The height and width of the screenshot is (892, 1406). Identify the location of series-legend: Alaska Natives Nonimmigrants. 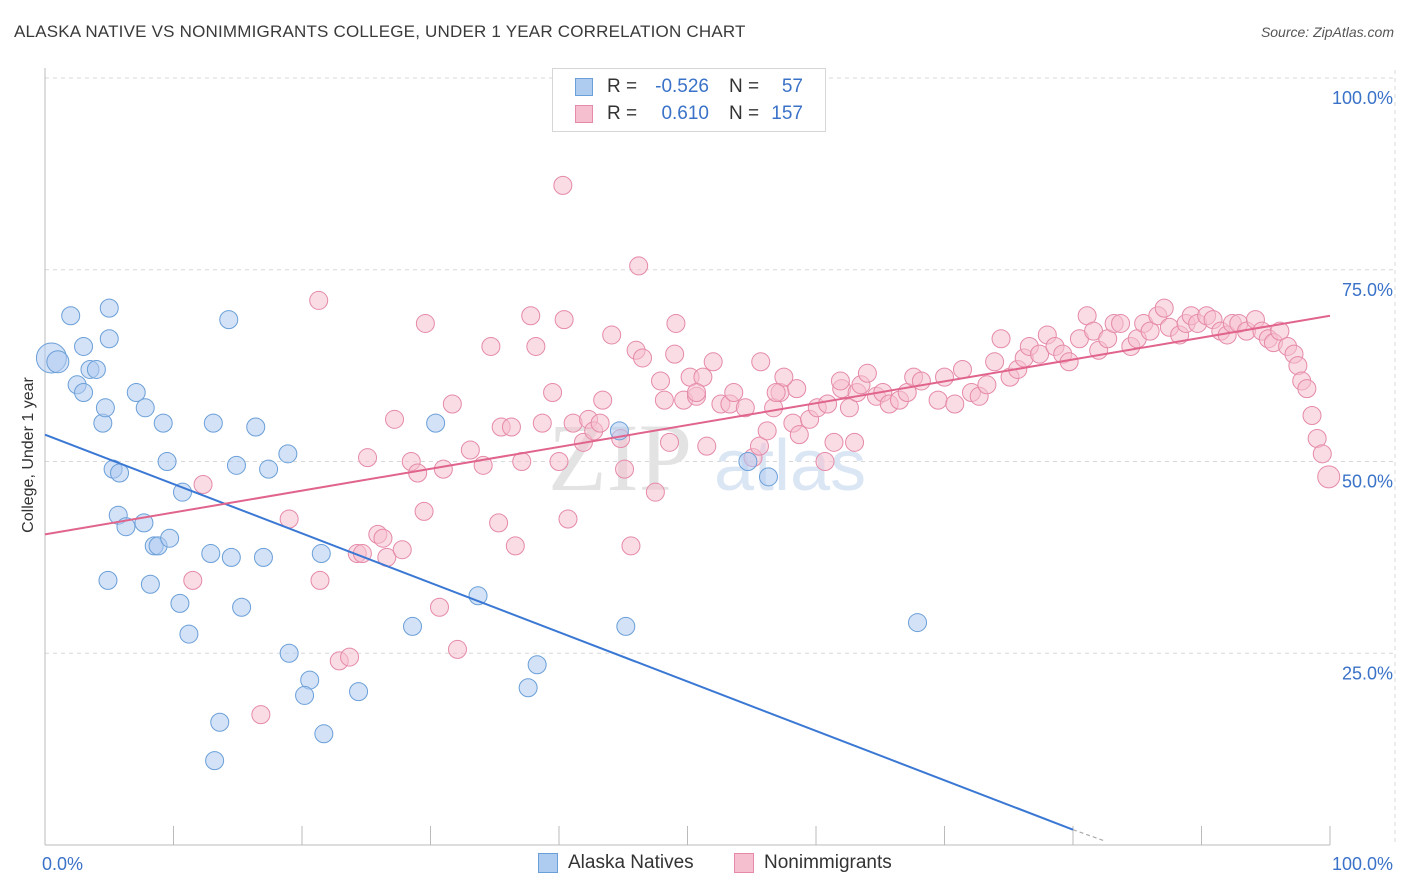
(703, 865).